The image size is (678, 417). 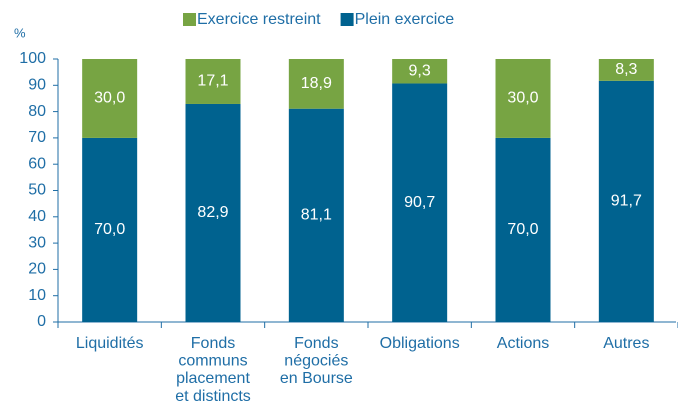 I want to click on data-label: 8,3, so click(x=626, y=69).